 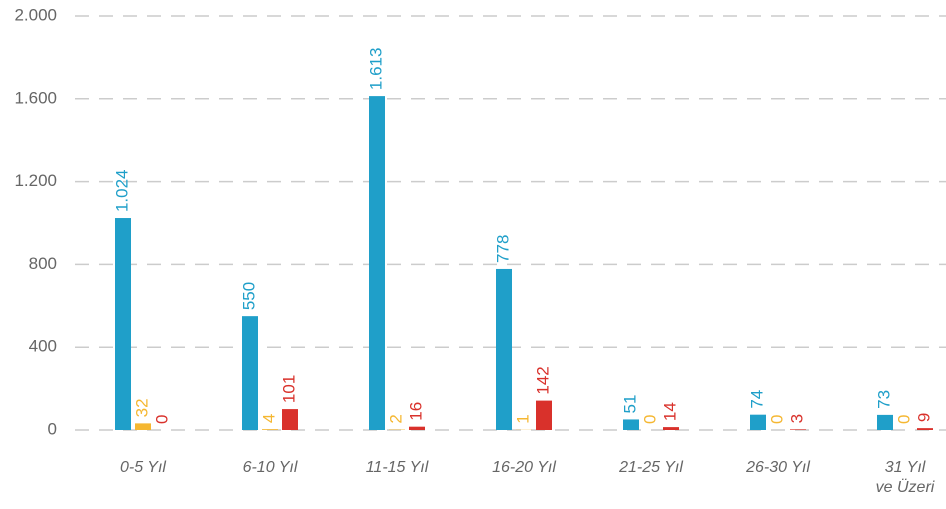 What do you see at coordinates (143, 467) in the screenshot?
I see `x-tick-label: 0-5 Yıl` at bounding box center [143, 467].